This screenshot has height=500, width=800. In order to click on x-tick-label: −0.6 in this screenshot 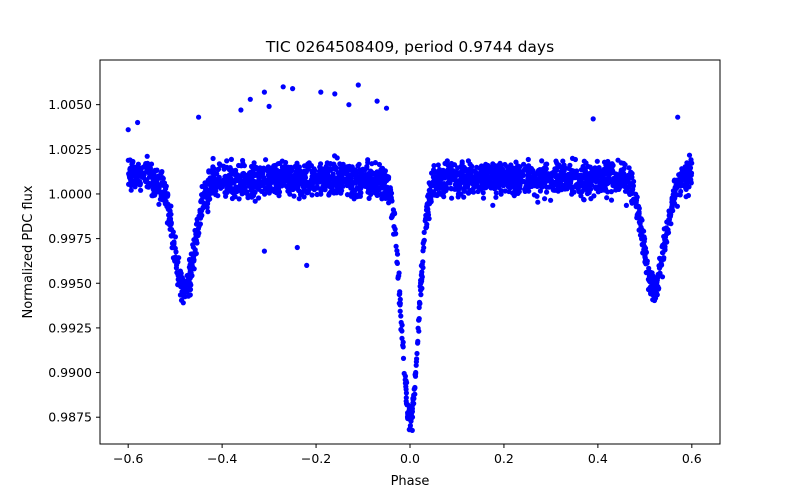, I will do `click(128, 458)`.